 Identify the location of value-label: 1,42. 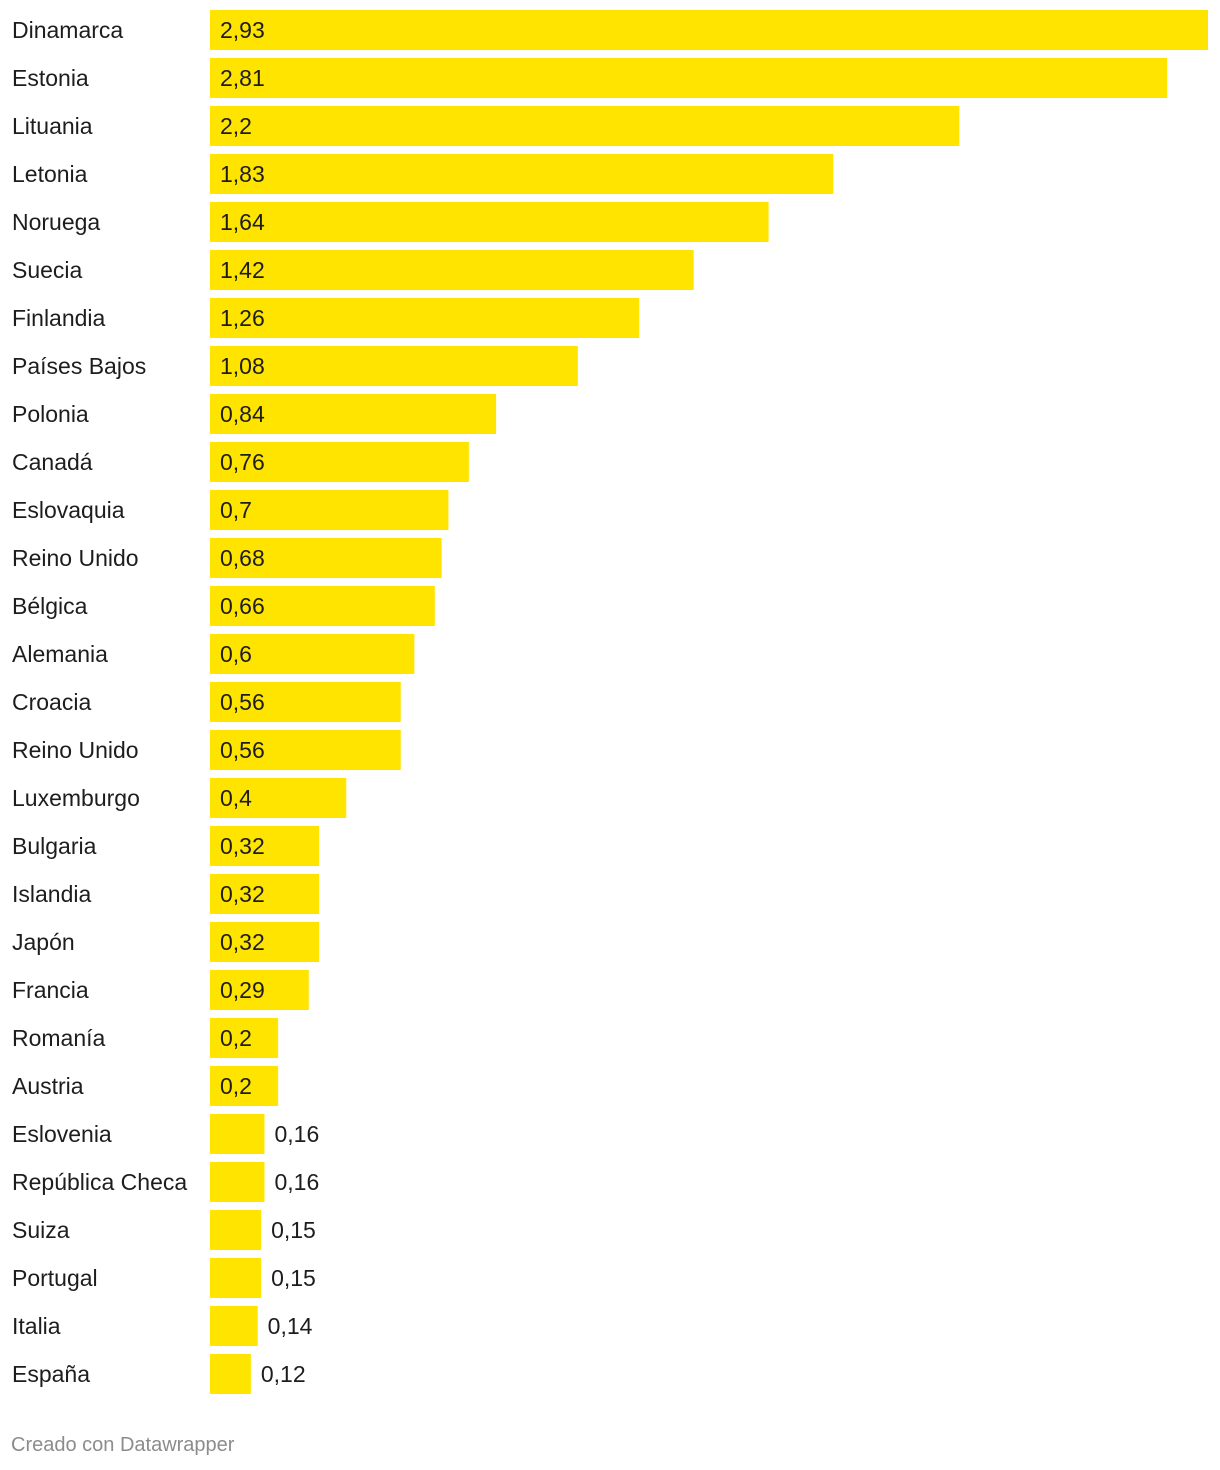
(242, 270).